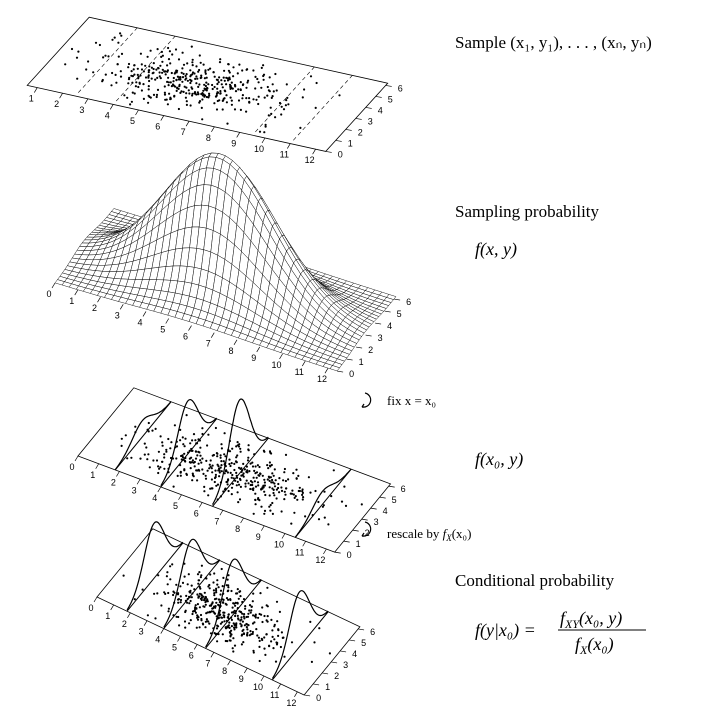 Image resolution: width=702 pixels, height=727 pixels. Describe the element at coordinates (591, 619) in the screenshot. I see `formula-num: fXY(x₀, y)` at that location.